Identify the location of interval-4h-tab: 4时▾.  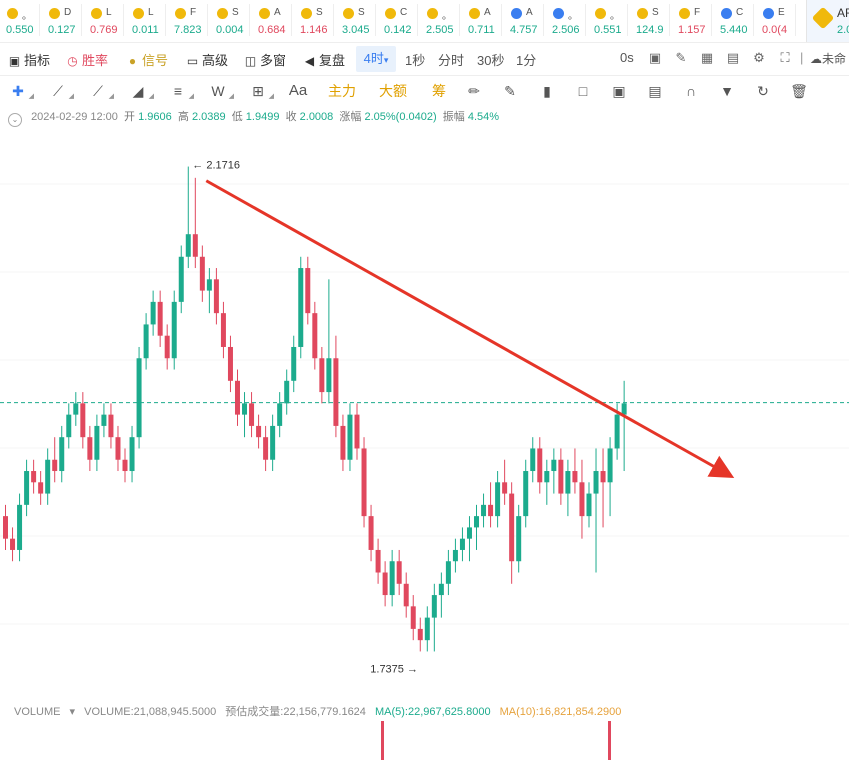
(376, 59).